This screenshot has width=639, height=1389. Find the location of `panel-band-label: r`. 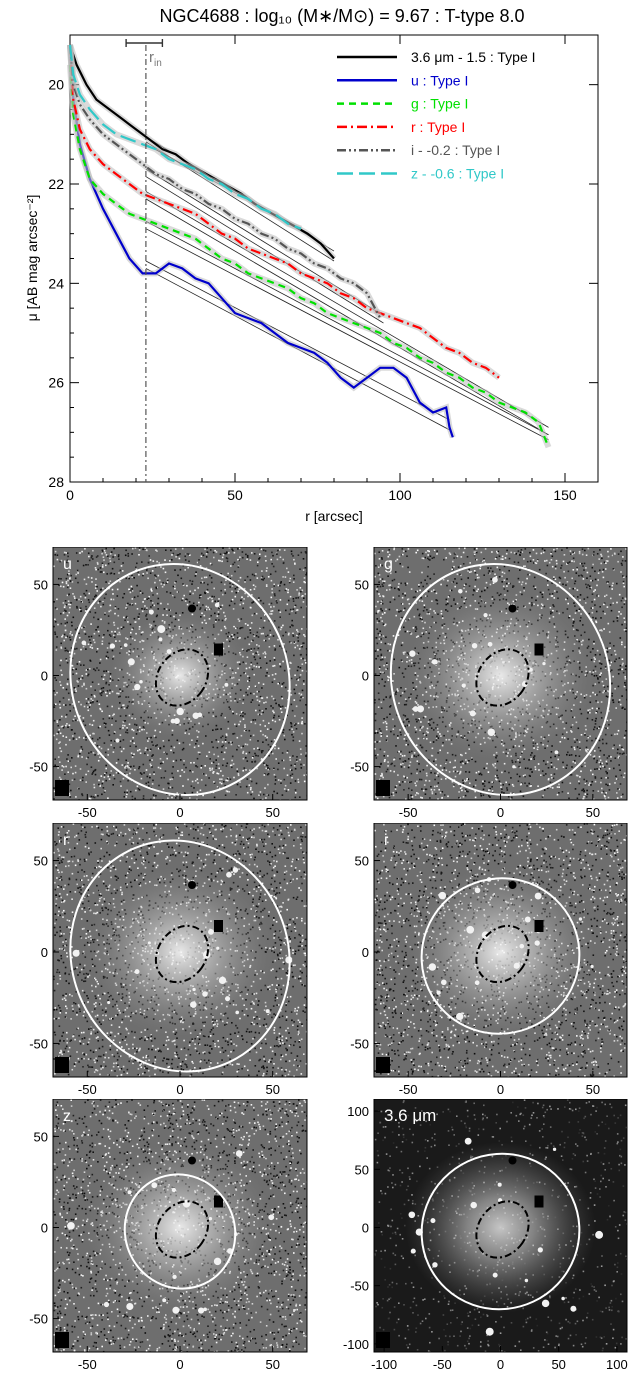

panel-band-label: r is located at coordinates (66, 840).